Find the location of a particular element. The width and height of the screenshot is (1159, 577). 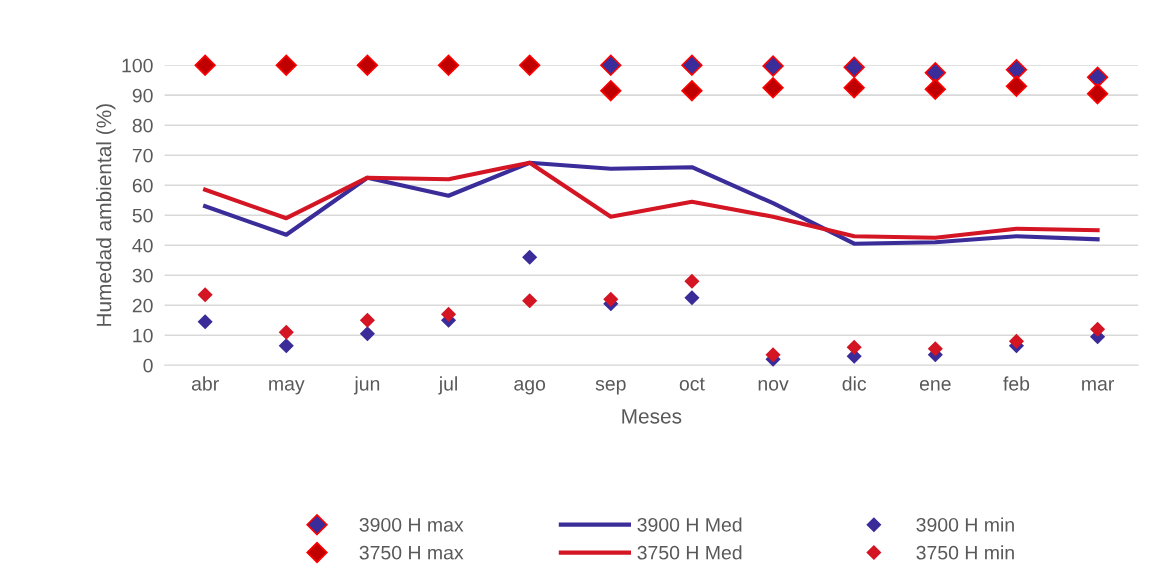

y-tick-label: 80 is located at coordinates (142, 125).